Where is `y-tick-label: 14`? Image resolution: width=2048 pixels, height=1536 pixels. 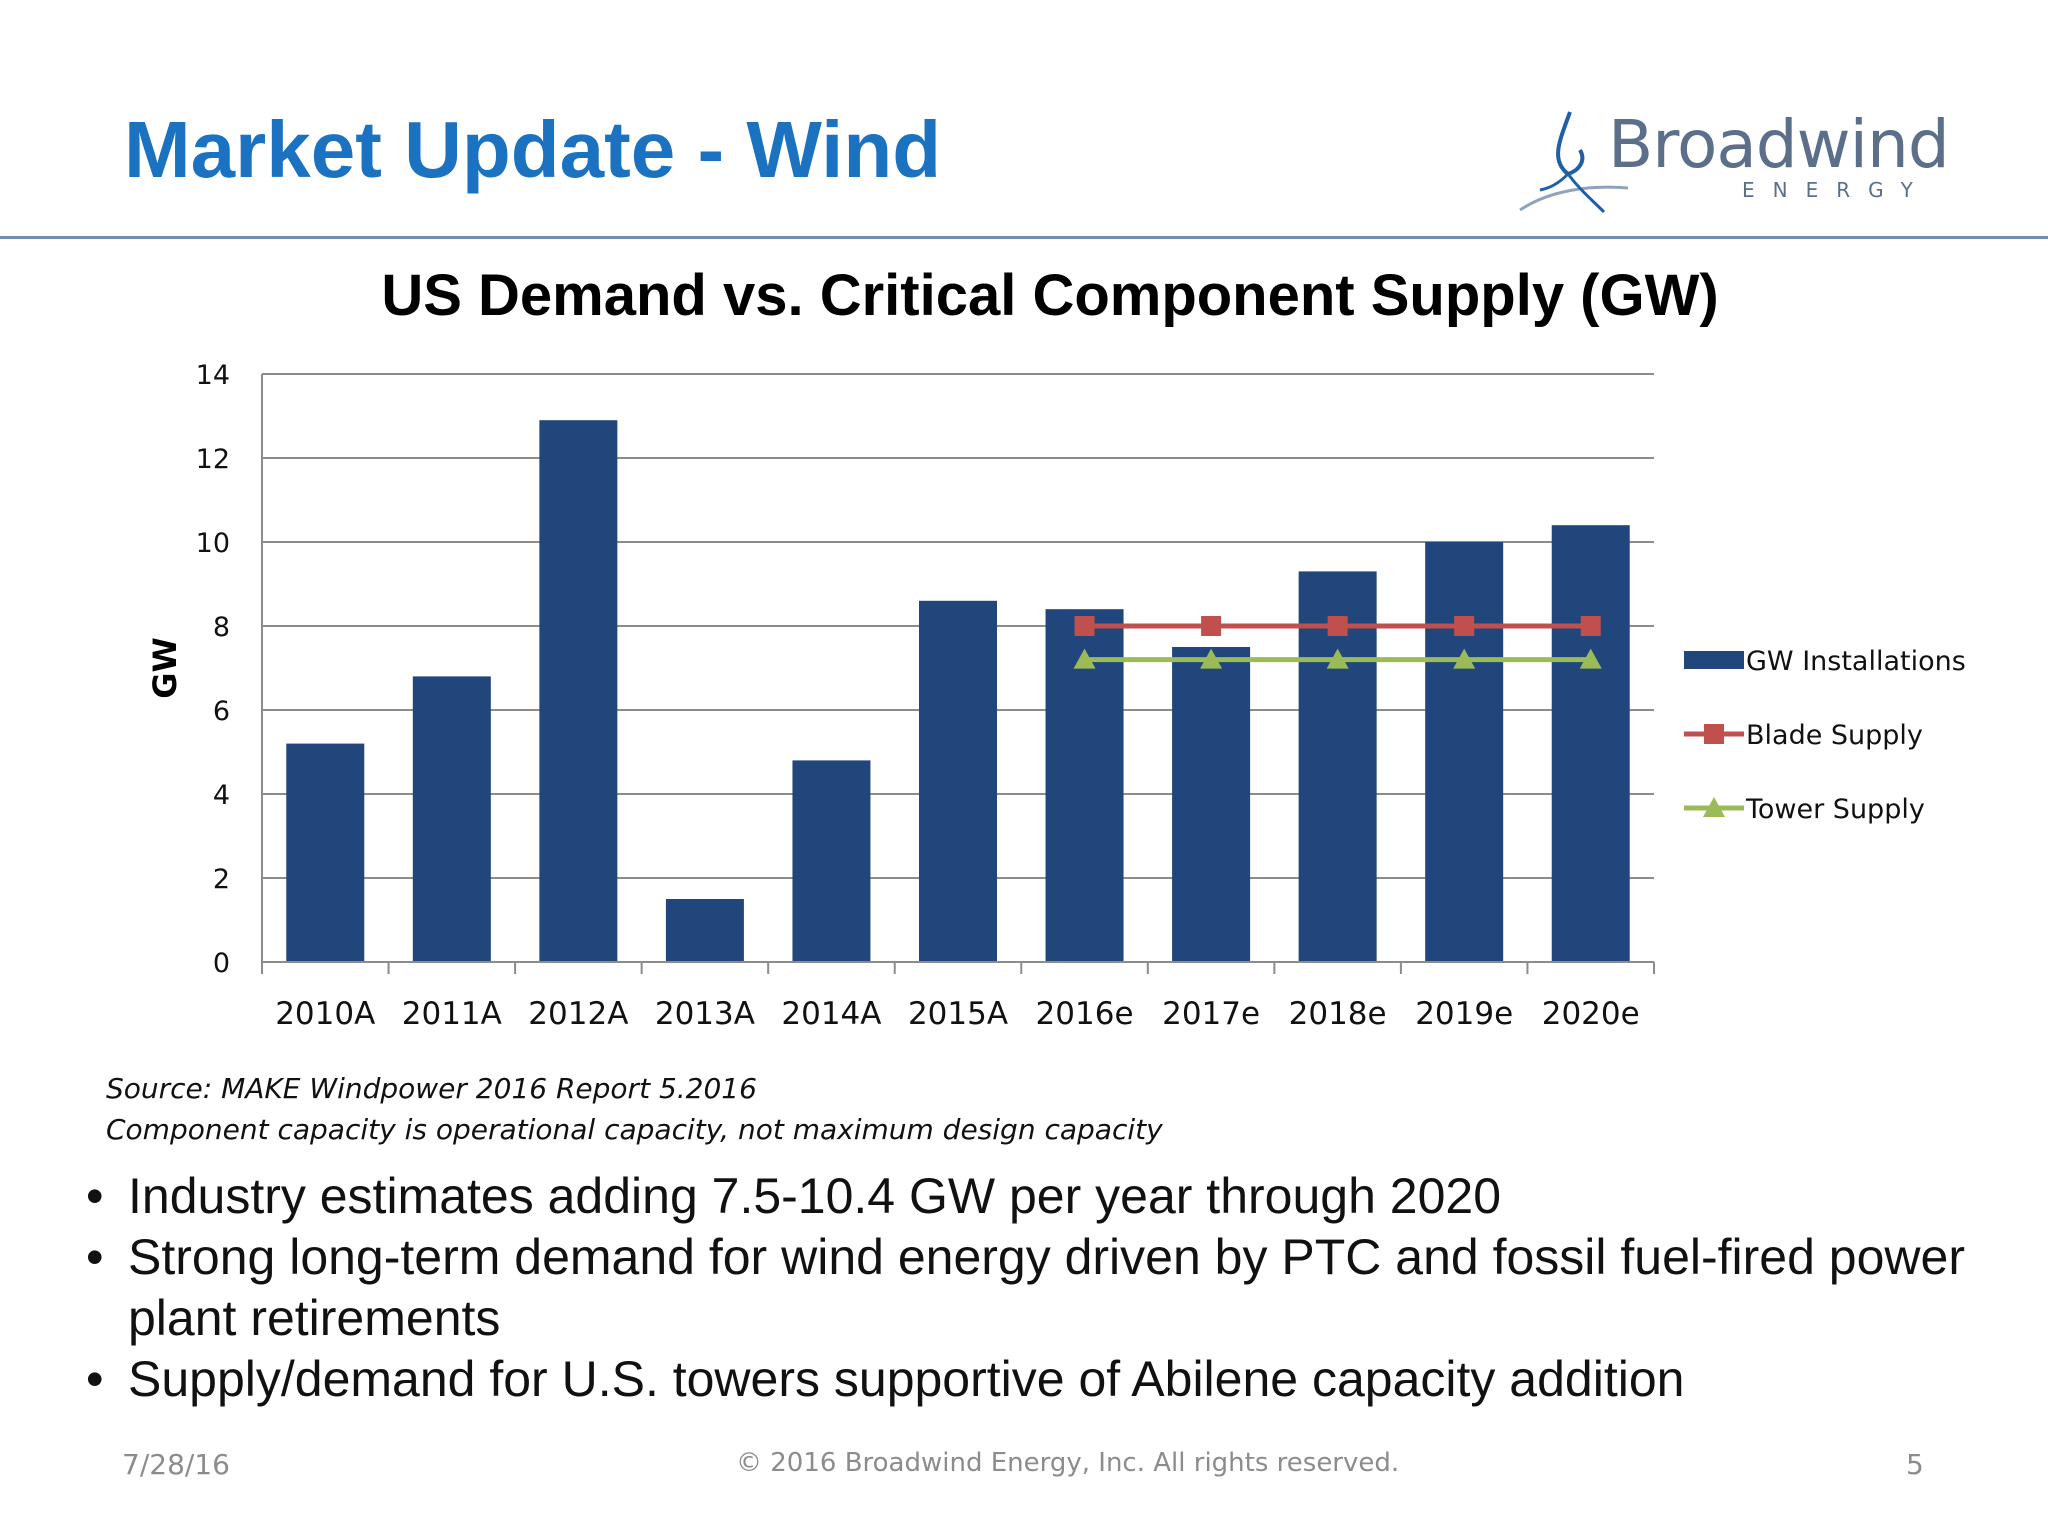
y-tick-label: 14 is located at coordinates (213, 375).